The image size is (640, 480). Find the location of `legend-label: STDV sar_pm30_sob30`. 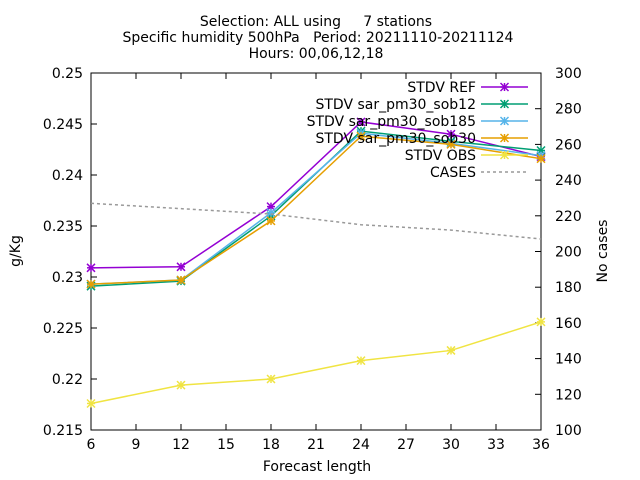

legend-label: STDV sar_pm30_sob30 is located at coordinates (395, 139).